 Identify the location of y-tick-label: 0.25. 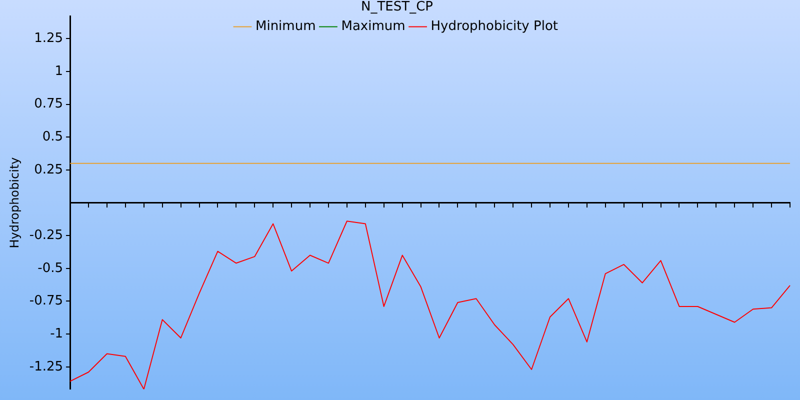
(49, 170).